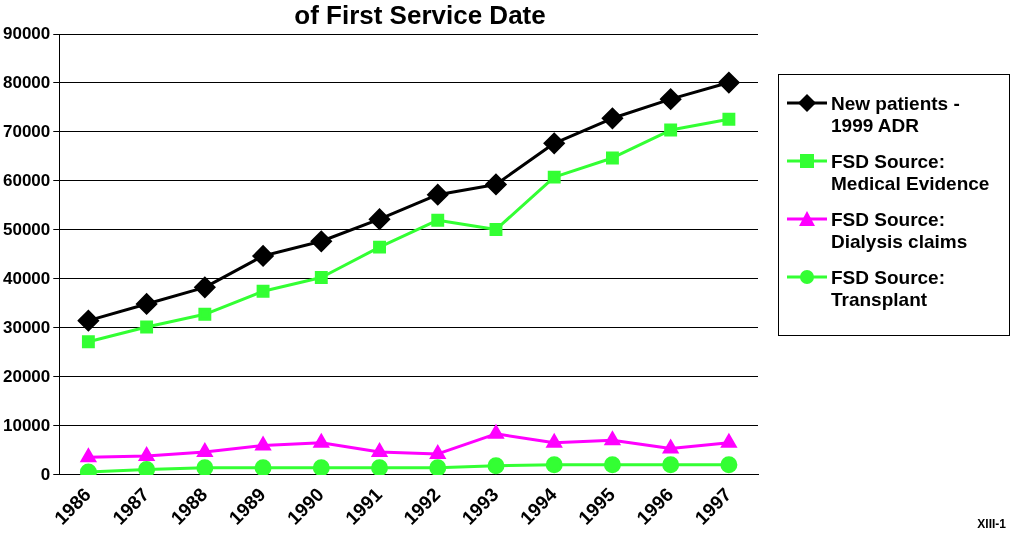  I want to click on y-tick-label: 10000, so click(26, 425).